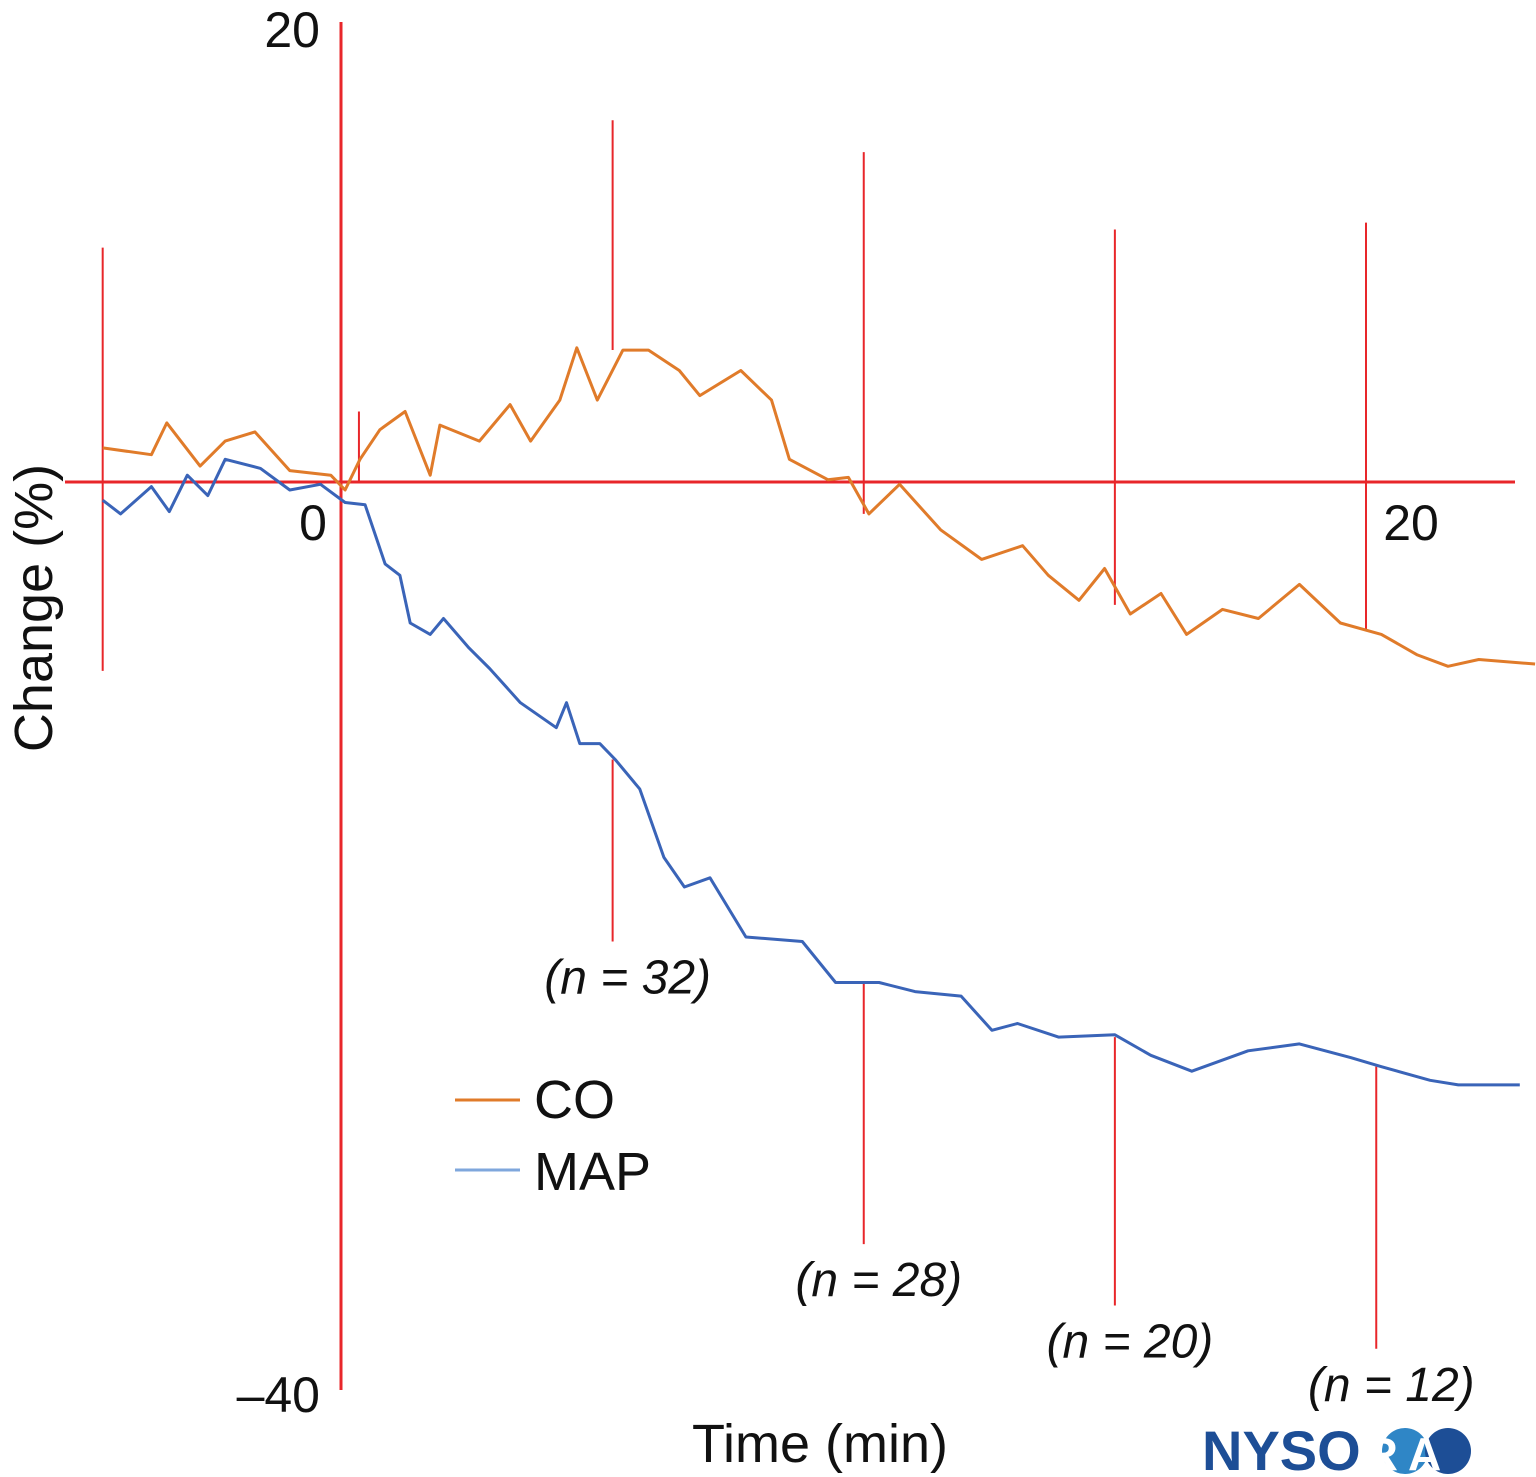 The width and height of the screenshot is (1536, 1477). Describe the element at coordinates (1448, 1451) in the screenshot. I see `watermark-circle-a` at that location.